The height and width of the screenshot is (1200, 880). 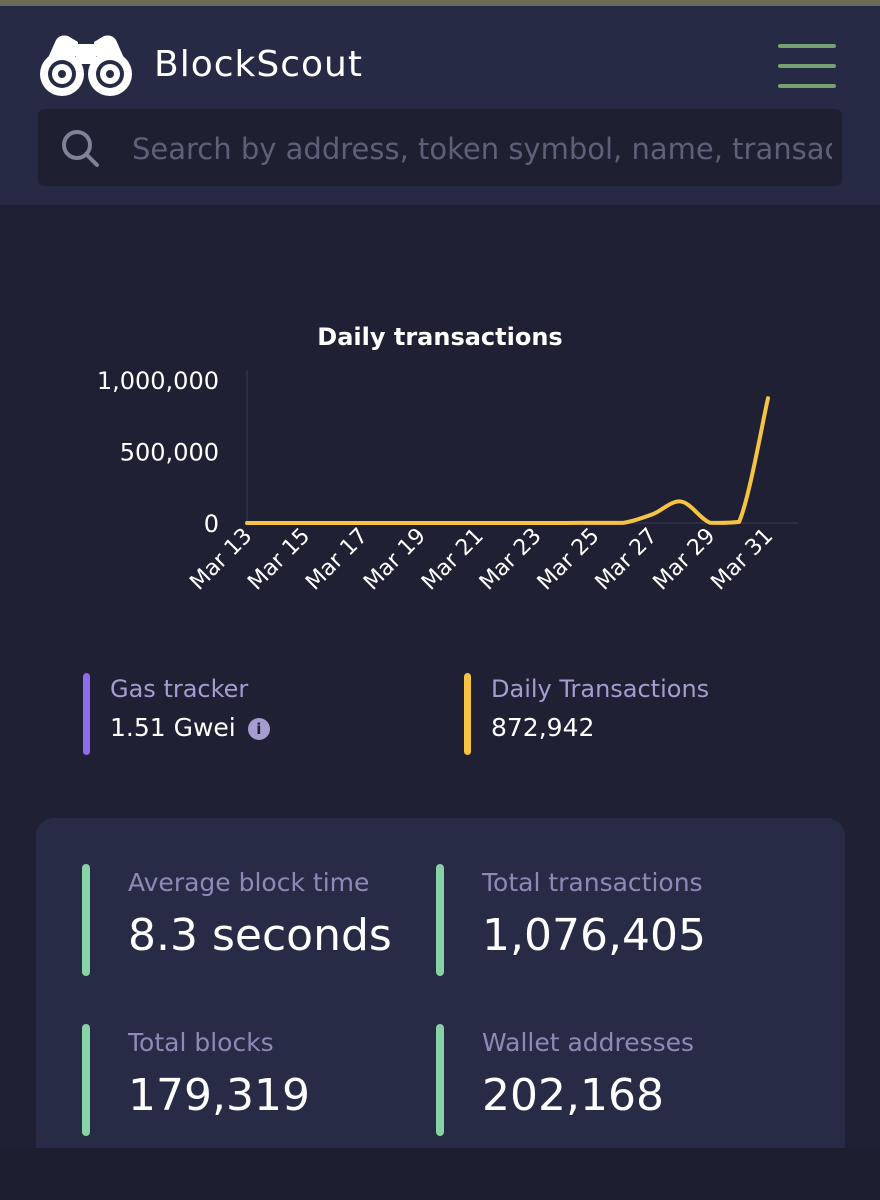 What do you see at coordinates (600, 689) in the screenshot?
I see `daily-transactions-label: Daily Transactions` at bounding box center [600, 689].